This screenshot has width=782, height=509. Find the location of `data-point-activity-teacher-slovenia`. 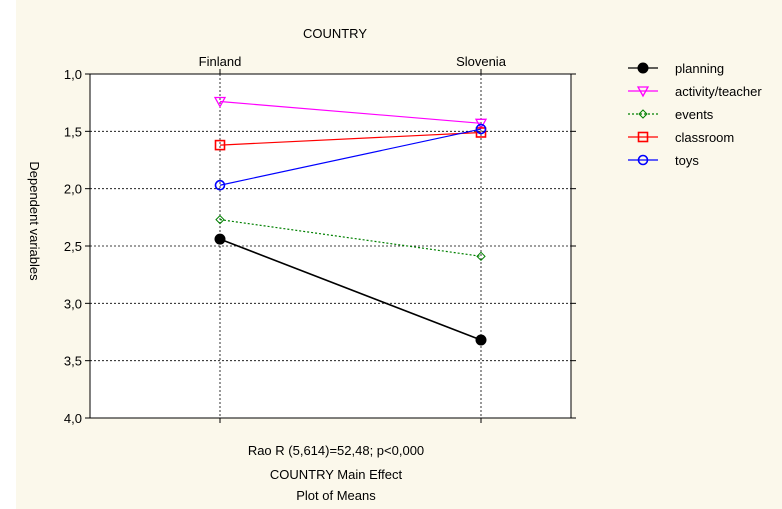

data-point-activity-teacher-slovenia is located at coordinates (481, 124).